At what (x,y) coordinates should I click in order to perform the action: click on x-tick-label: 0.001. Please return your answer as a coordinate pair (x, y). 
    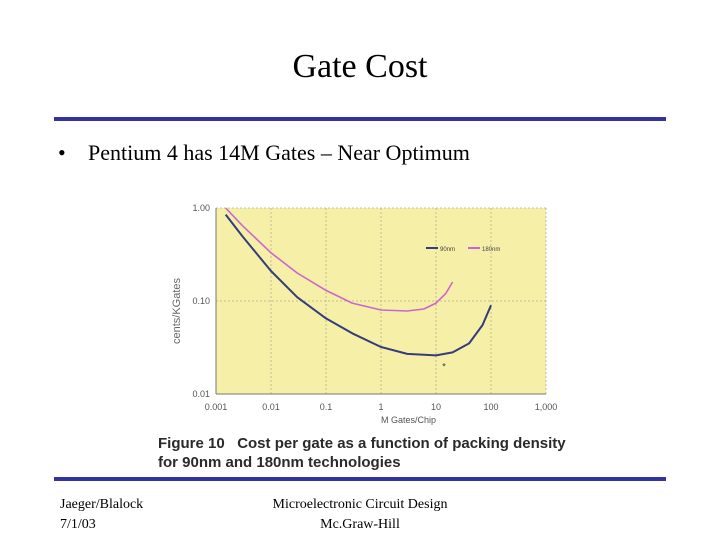
    Looking at the image, I should click on (216, 407).